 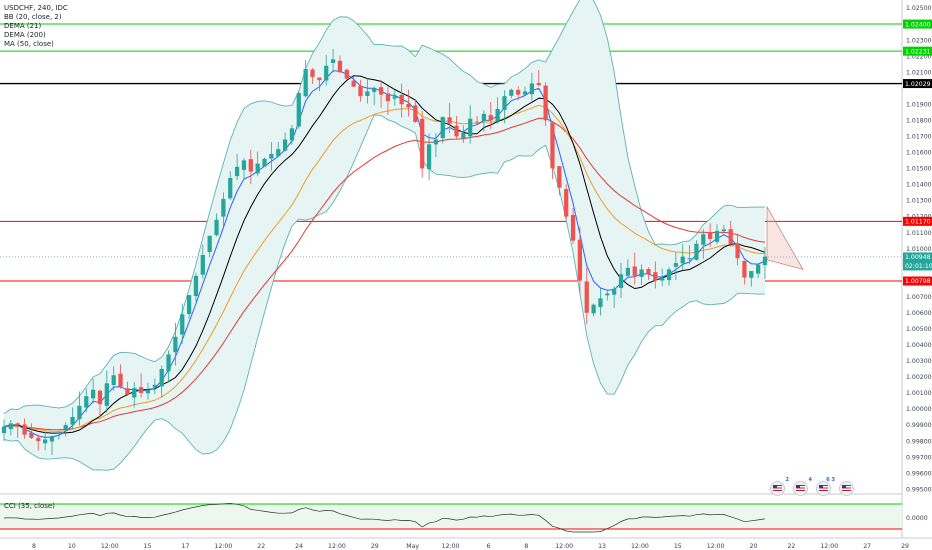 What do you see at coordinates (29, 44) in the screenshot?
I see `legend-ma50: MA (50, close)` at bounding box center [29, 44].